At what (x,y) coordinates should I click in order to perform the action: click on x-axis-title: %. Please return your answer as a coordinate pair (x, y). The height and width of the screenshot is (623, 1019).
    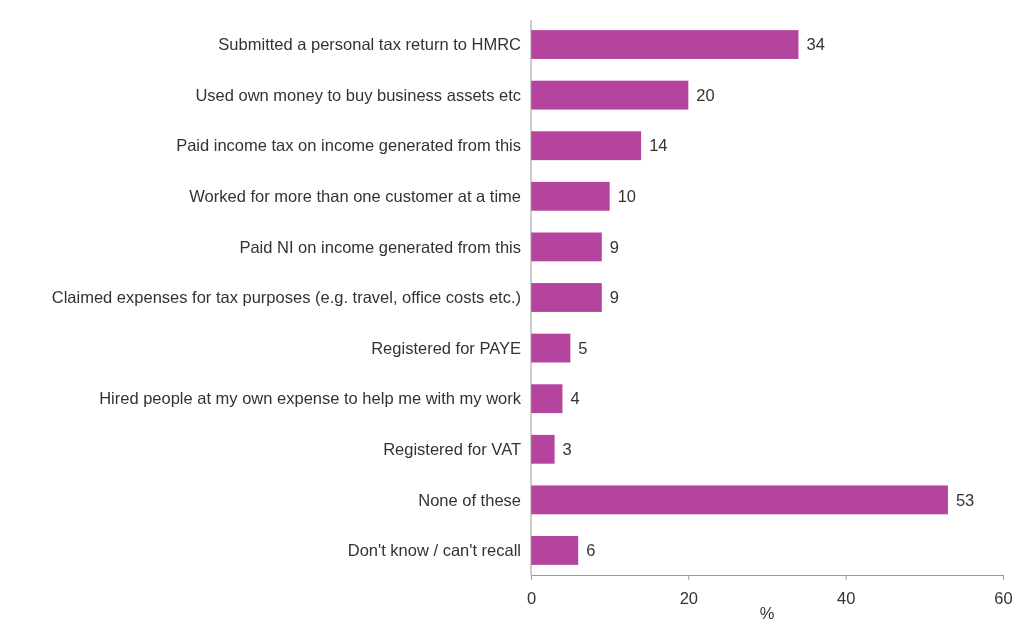
    Looking at the image, I should click on (767, 613).